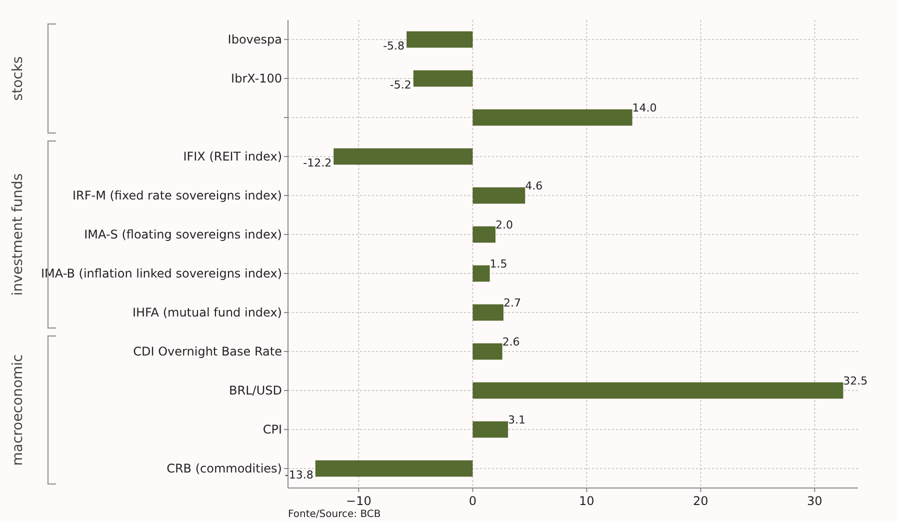  I want to click on y-tick-label: CRB (commodities), so click(224, 469).